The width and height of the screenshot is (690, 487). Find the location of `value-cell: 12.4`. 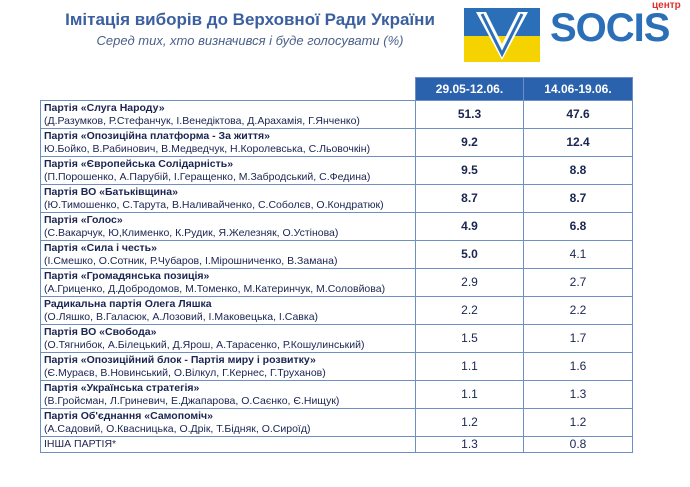

value-cell: 12.4 is located at coordinates (578, 142).